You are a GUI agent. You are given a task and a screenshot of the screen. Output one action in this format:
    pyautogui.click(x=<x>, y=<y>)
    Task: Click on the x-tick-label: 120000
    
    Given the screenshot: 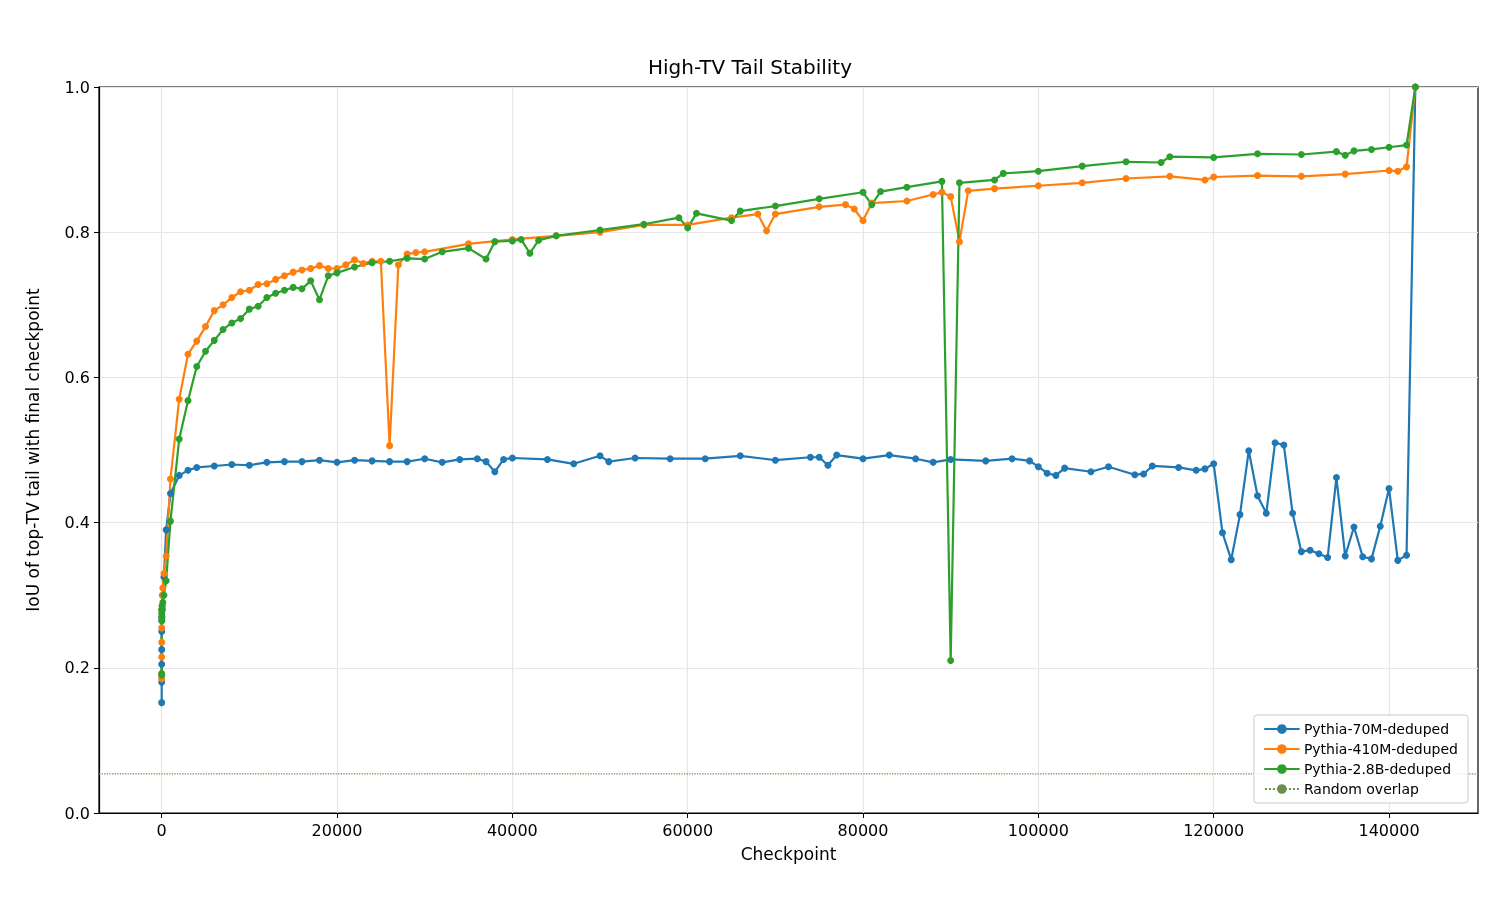 What is the action you would take?
    pyautogui.click(x=1214, y=830)
    